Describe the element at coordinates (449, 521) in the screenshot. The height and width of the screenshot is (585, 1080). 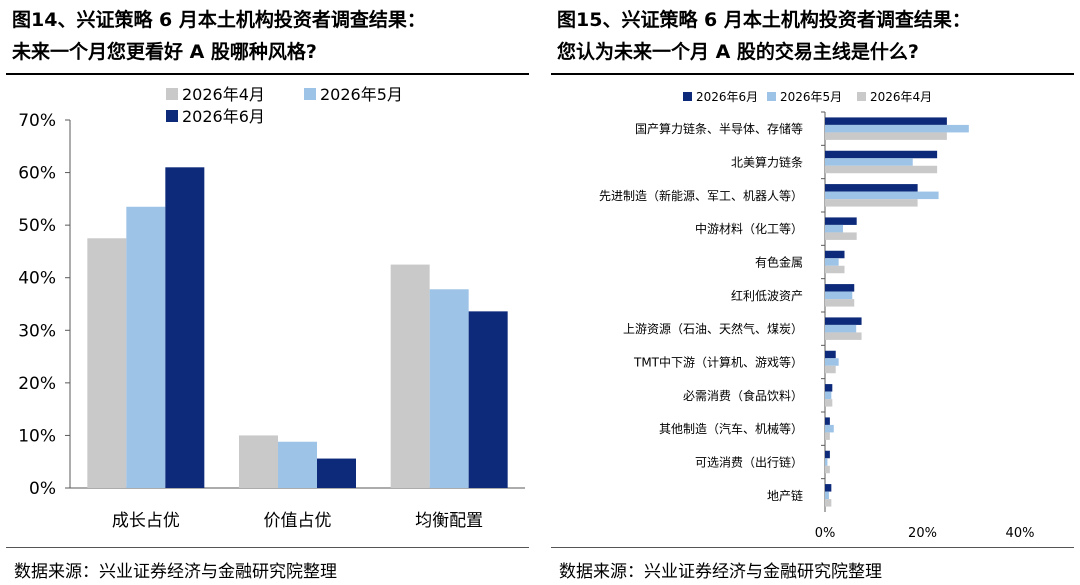
I see `left-x-tick-label: 均衡配置` at that location.